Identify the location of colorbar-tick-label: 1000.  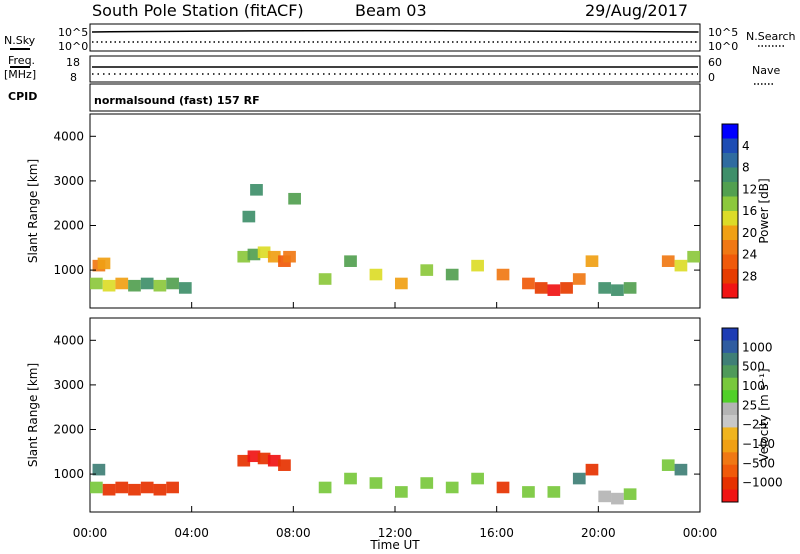
(757, 347).